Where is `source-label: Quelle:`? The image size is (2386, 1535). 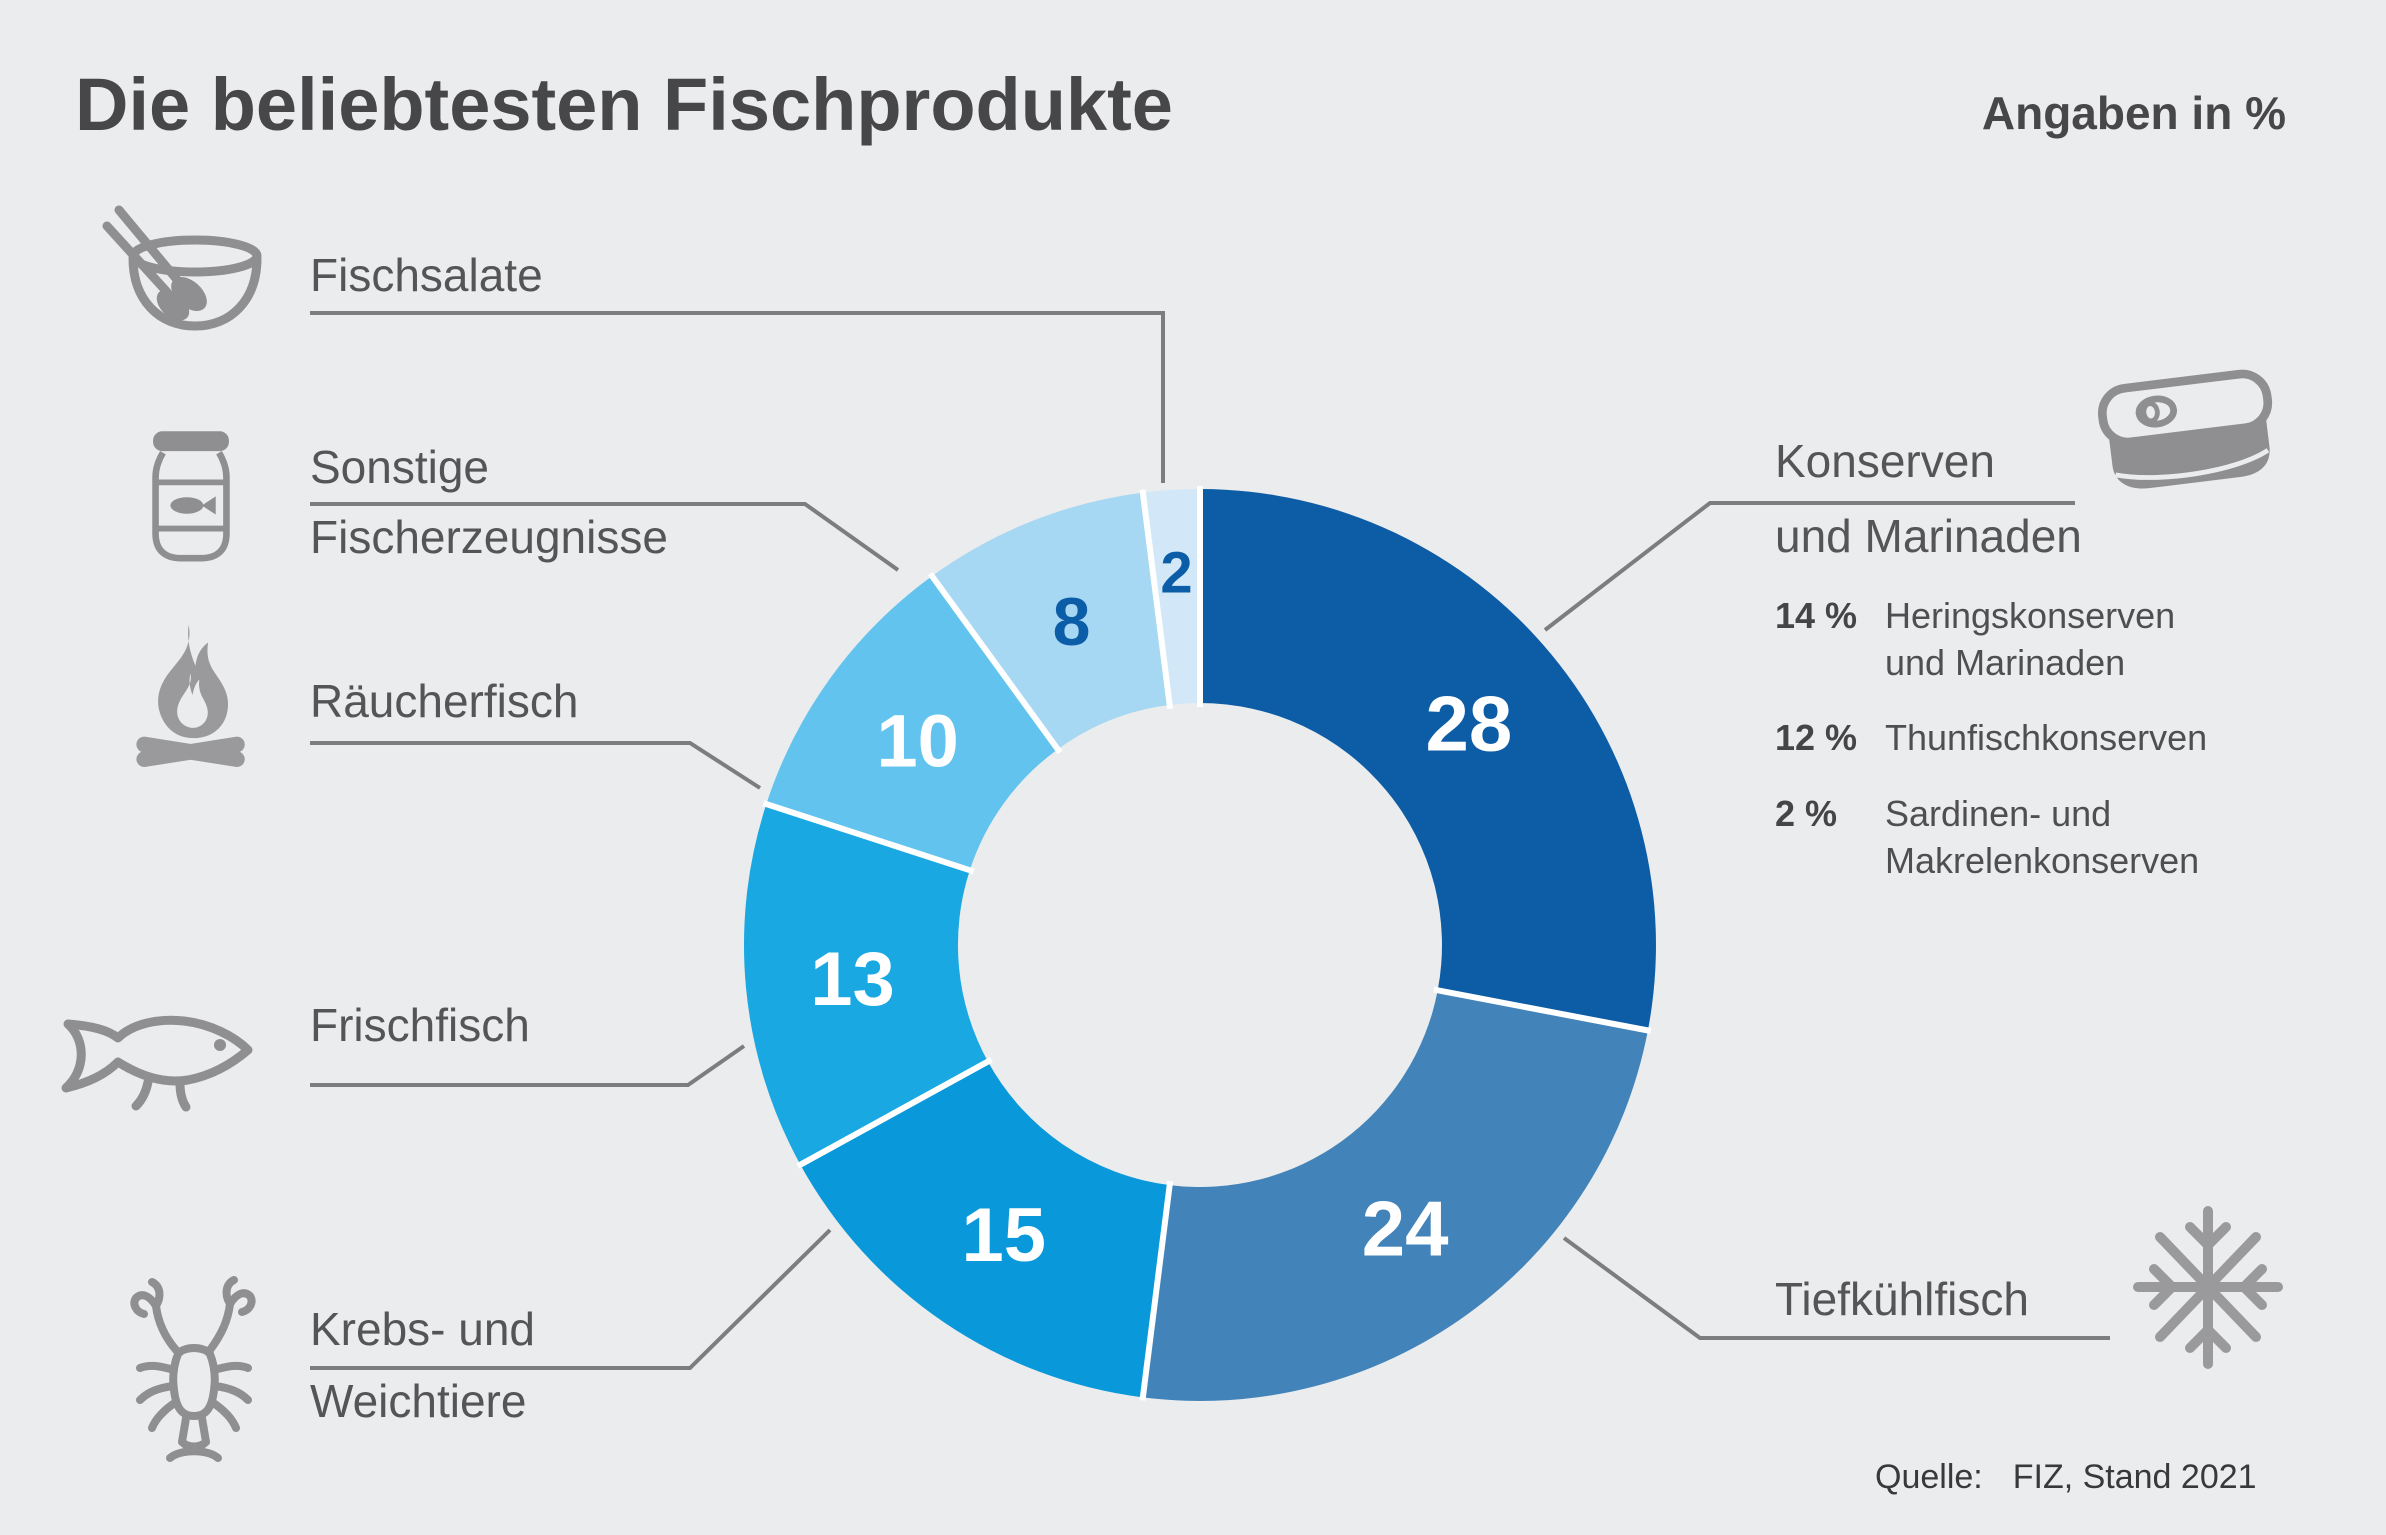
source-label: Quelle: is located at coordinates (1929, 1477).